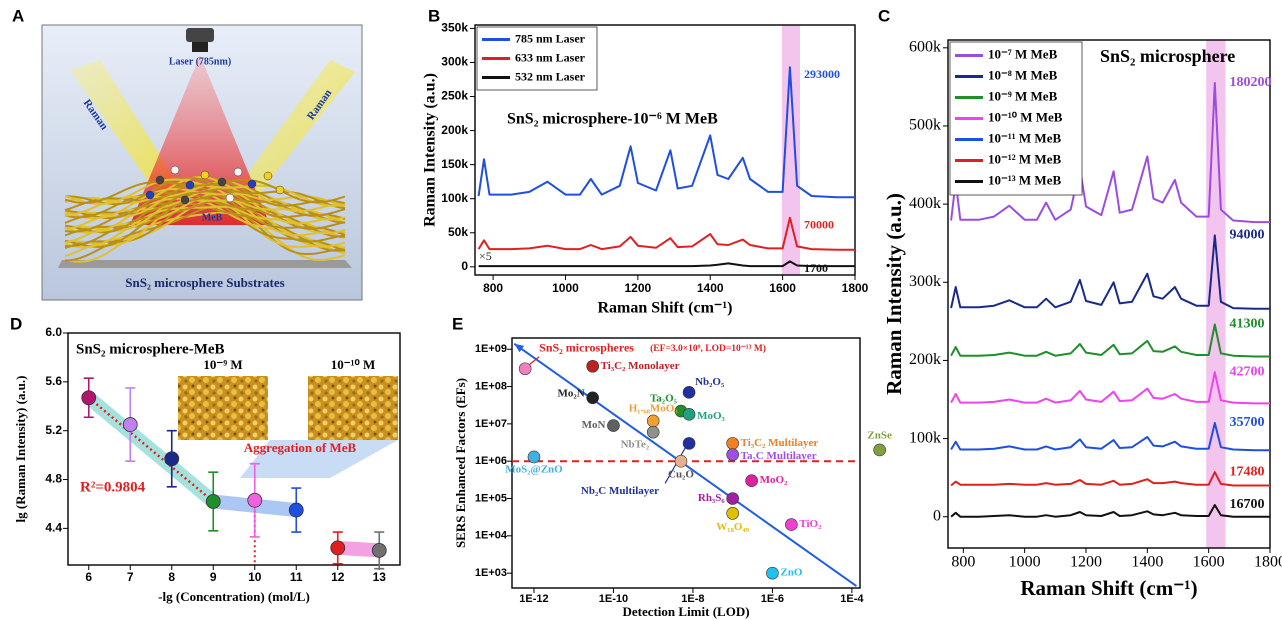 Image resolution: width=1282 pixels, height=621 pixels. What do you see at coordinates (1251, 82) in the screenshot?
I see `peak-label: 180200` at bounding box center [1251, 82].